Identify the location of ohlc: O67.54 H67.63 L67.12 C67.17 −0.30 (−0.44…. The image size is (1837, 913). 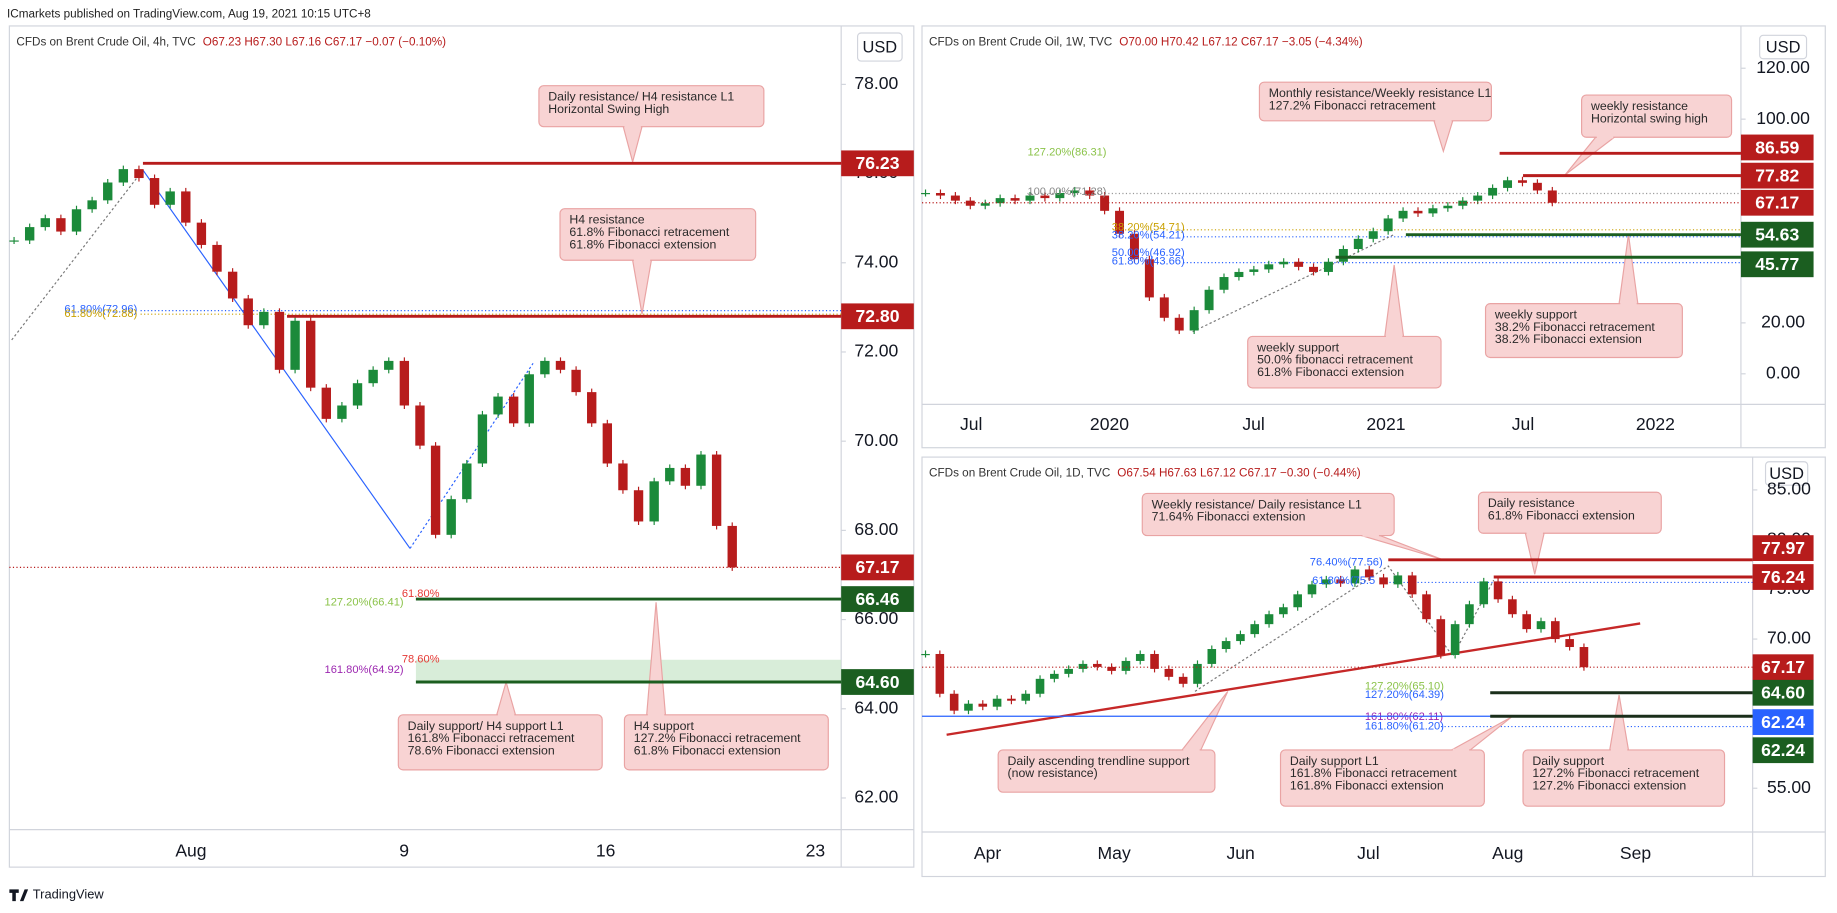
(1238, 473).